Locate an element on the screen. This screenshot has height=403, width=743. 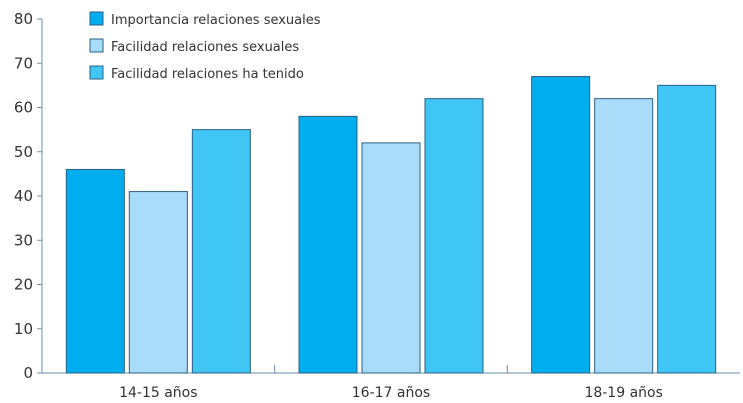
x-category-label: 18-19 años is located at coordinates (623, 393).